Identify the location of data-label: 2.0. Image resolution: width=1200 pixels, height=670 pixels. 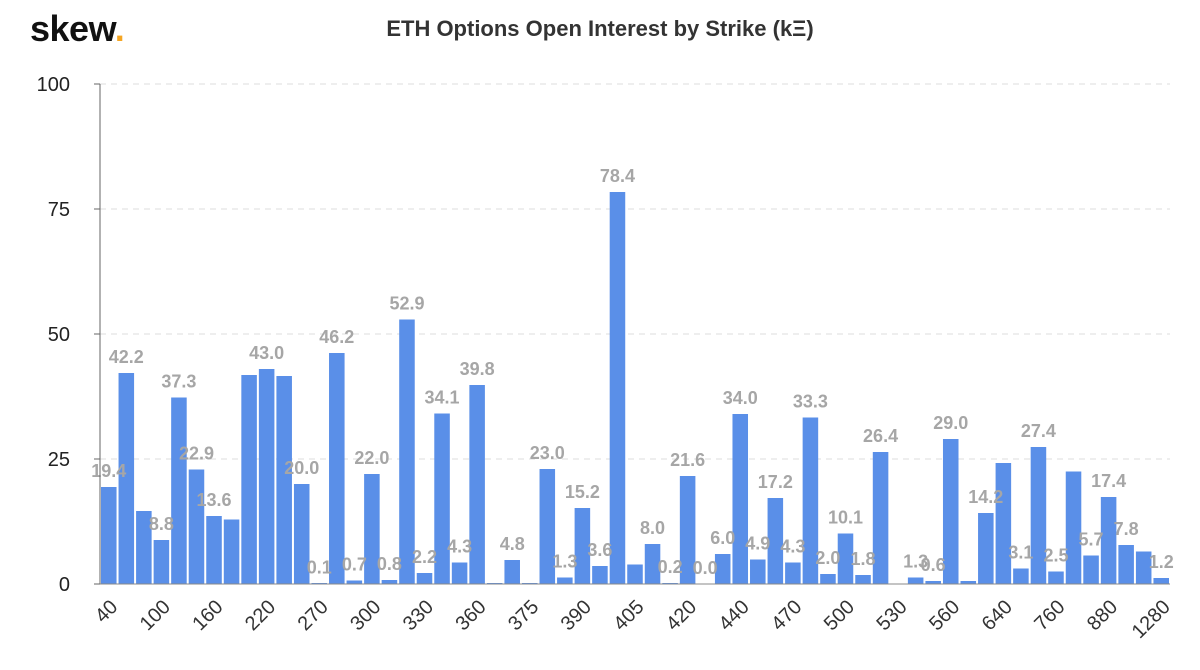
(827, 558).